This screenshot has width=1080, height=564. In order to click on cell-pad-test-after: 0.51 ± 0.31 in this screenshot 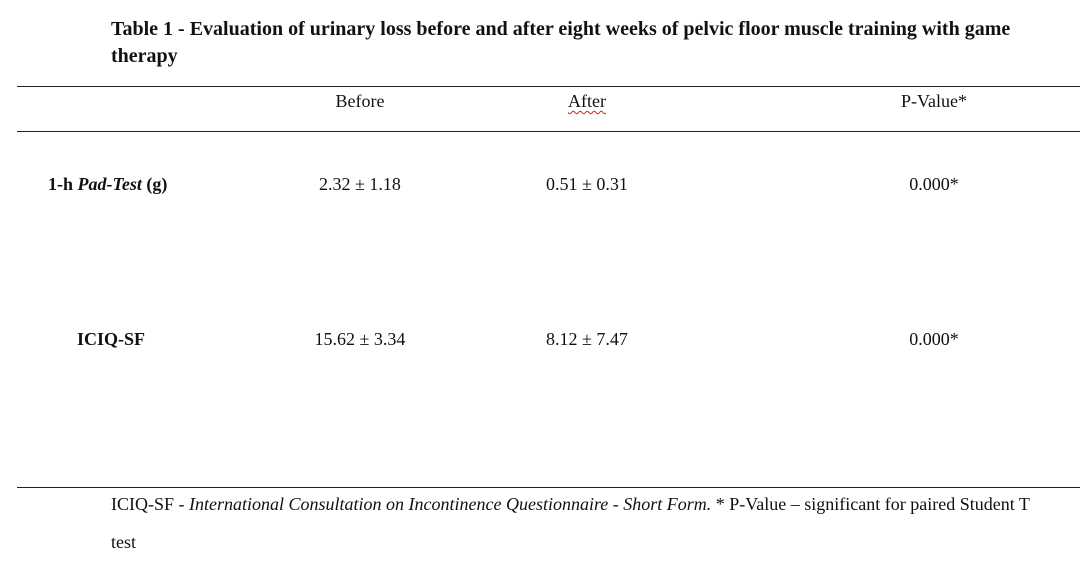, I will do `click(587, 184)`.